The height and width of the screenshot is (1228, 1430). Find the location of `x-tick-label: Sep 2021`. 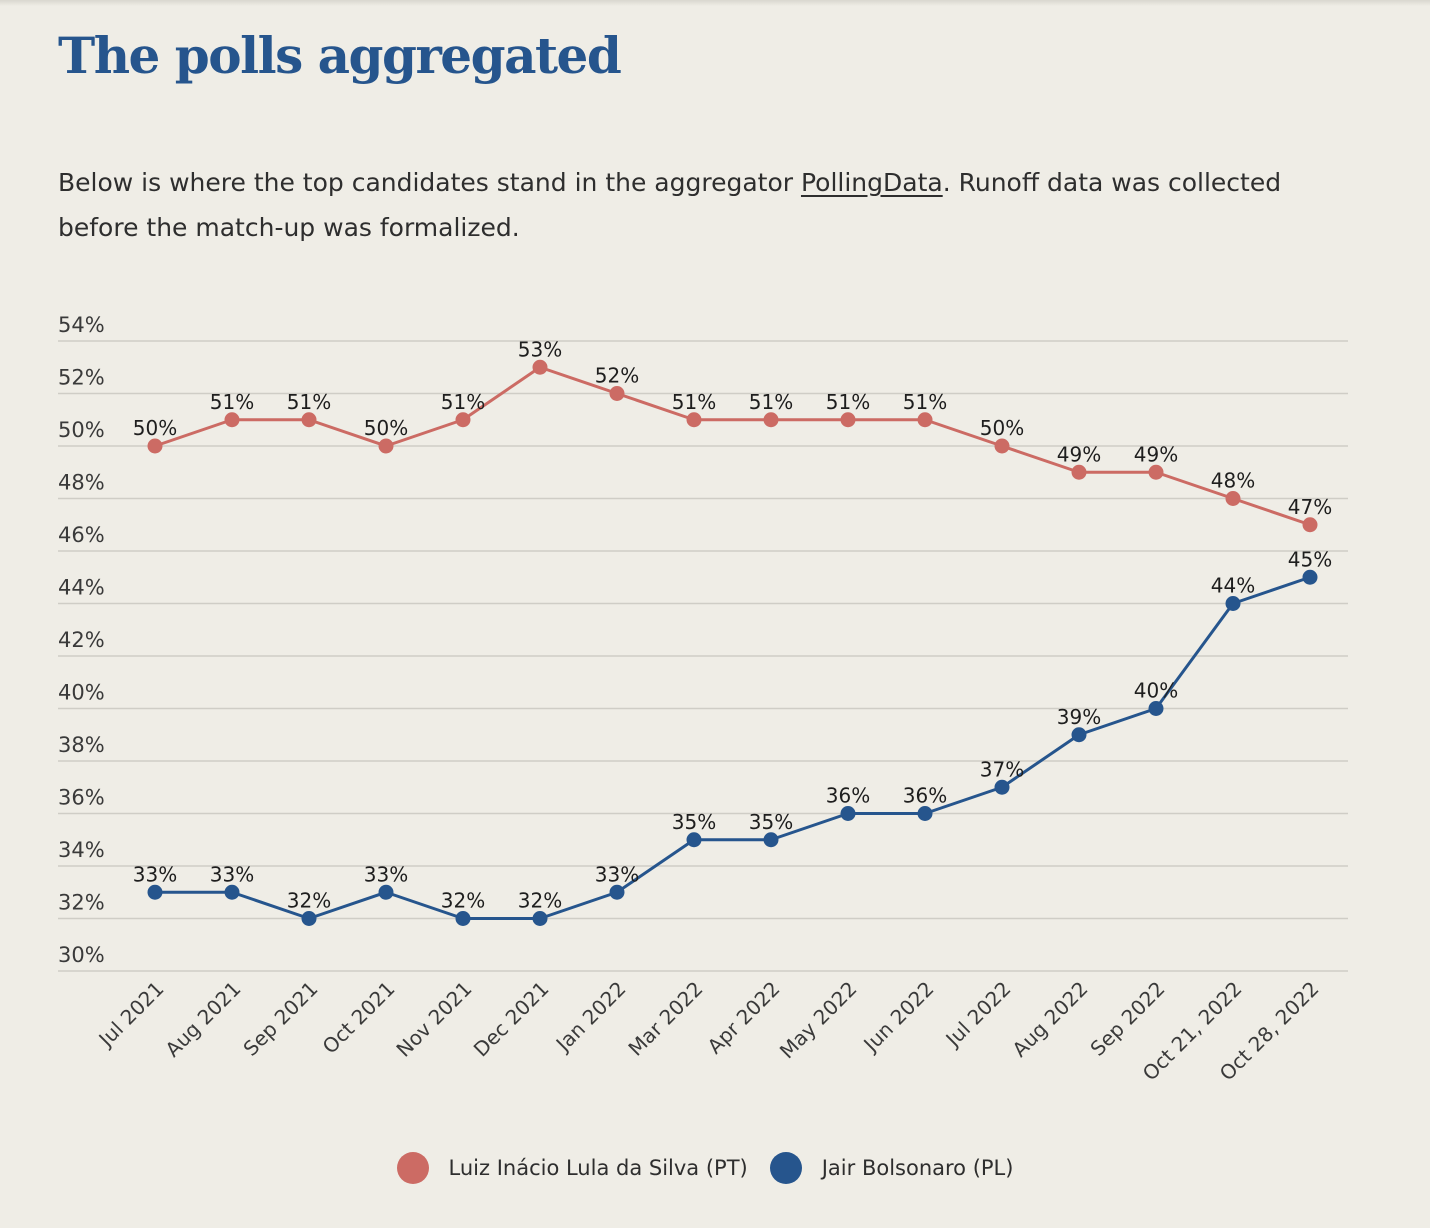

x-tick-label: Sep 2021 is located at coordinates (280, 1019).